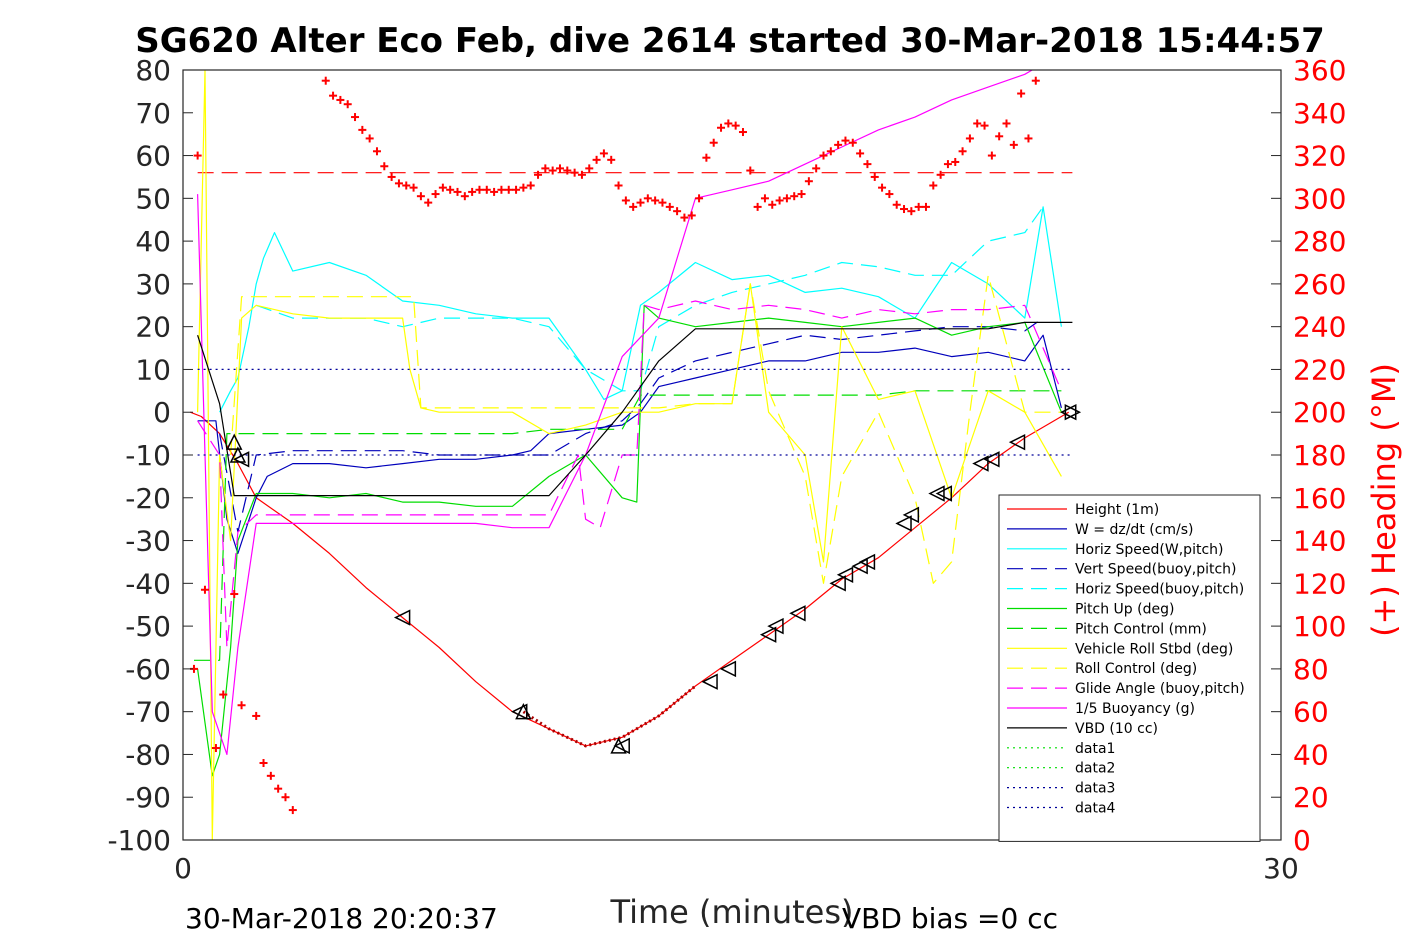 The image size is (1417, 945). I want to click on legend-label: Vert Speed(buoy,pitch), so click(1156, 570).